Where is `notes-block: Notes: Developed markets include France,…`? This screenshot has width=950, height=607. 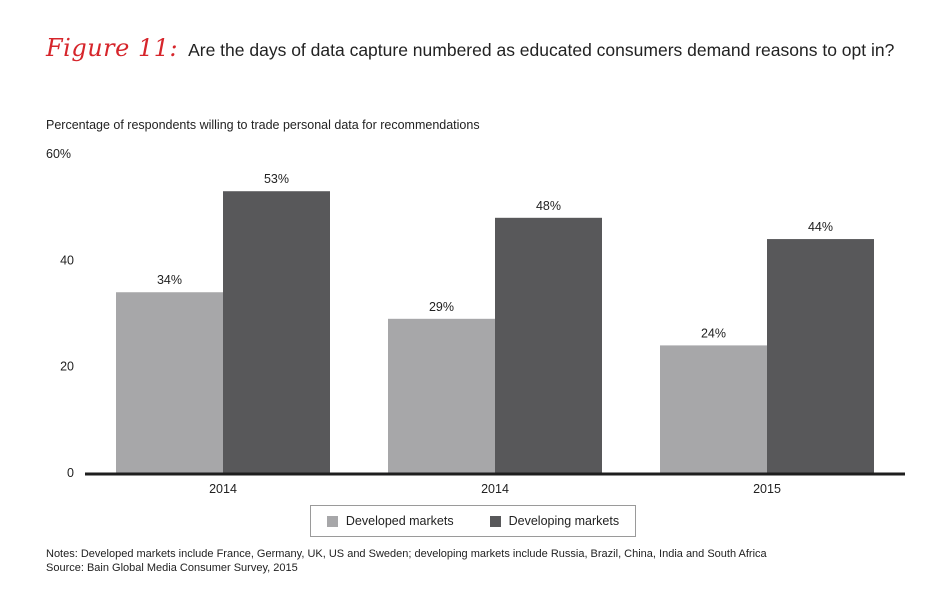
notes-block: Notes: Developed markets include France,… is located at coordinates (406, 561).